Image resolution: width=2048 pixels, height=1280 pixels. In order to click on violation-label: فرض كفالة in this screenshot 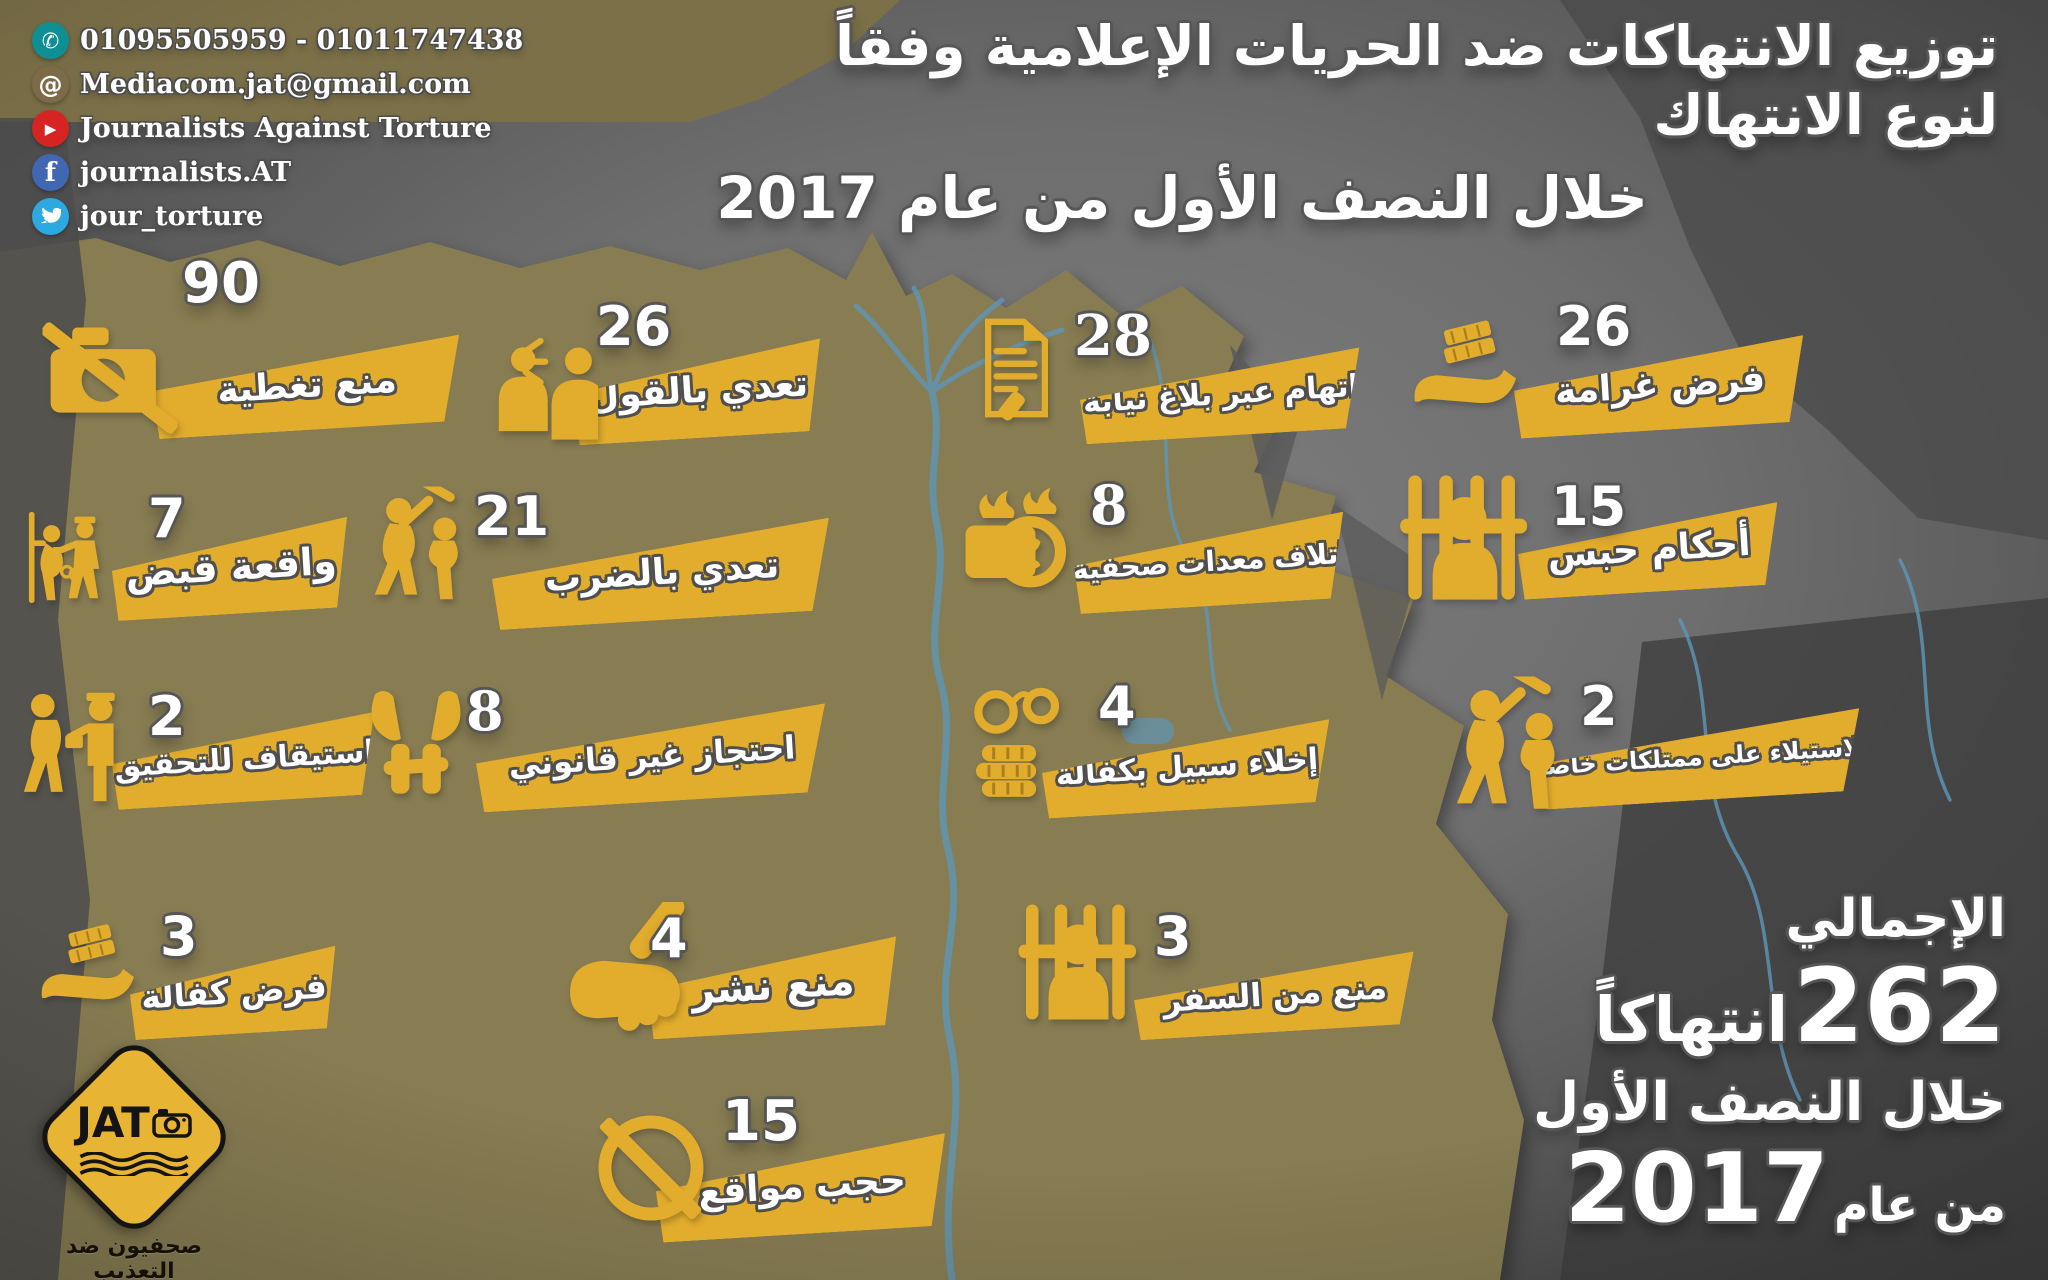, I will do `click(233, 991)`.